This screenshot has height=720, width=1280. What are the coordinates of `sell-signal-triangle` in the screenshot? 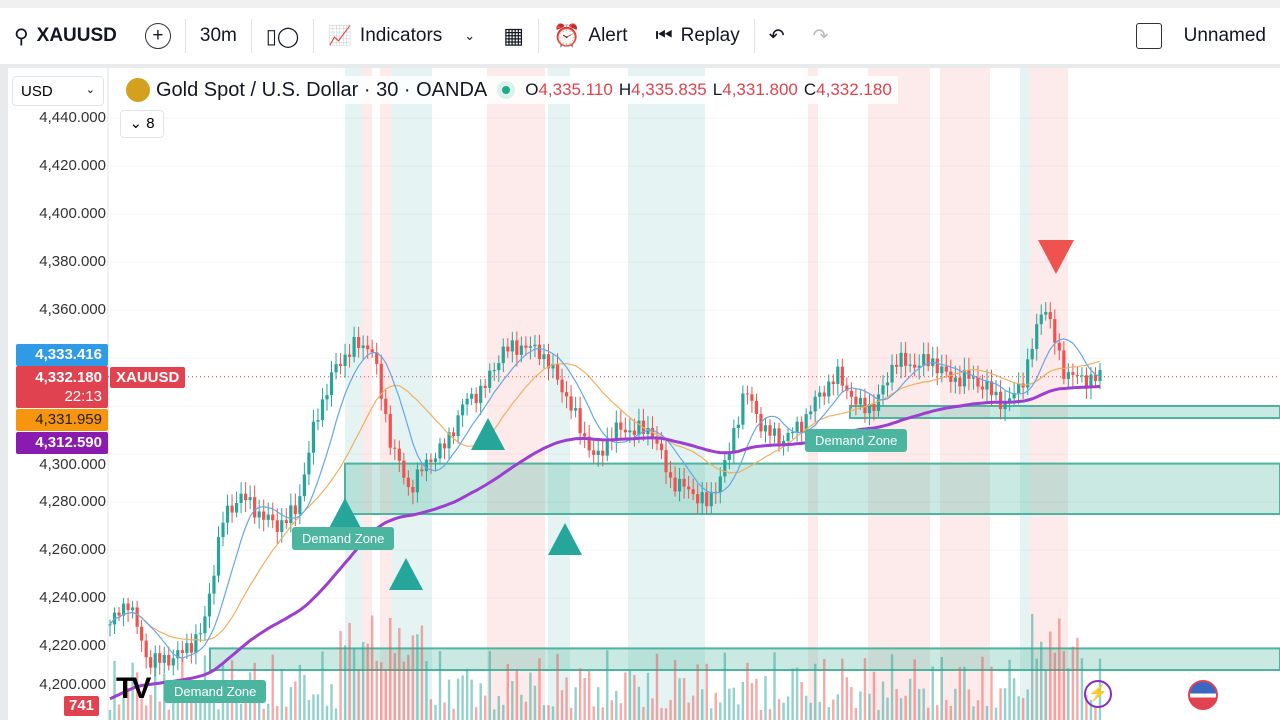 It's located at (1056, 257).